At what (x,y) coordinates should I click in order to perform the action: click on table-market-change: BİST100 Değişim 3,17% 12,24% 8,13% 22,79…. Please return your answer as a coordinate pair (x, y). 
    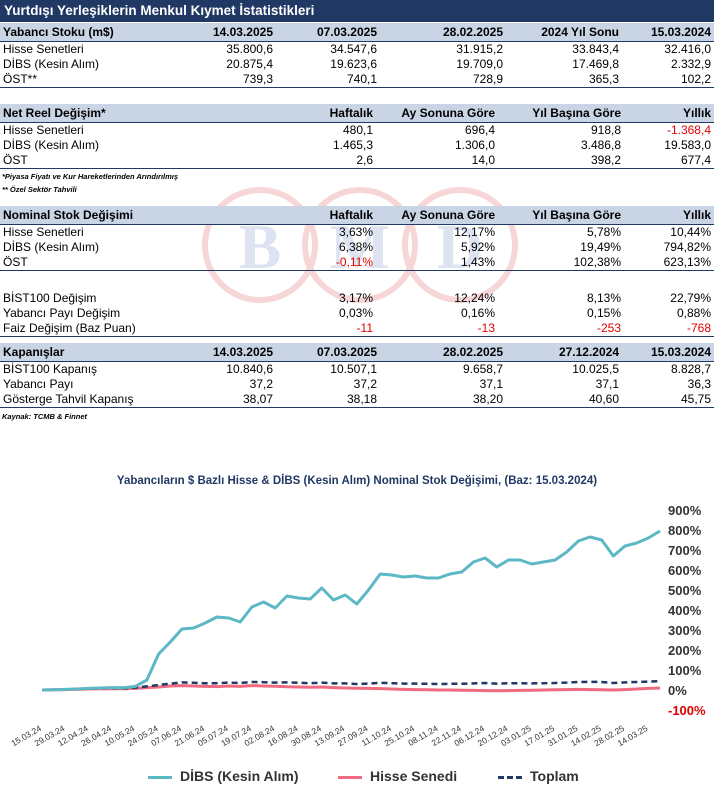
    Looking at the image, I should click on (357, 314).